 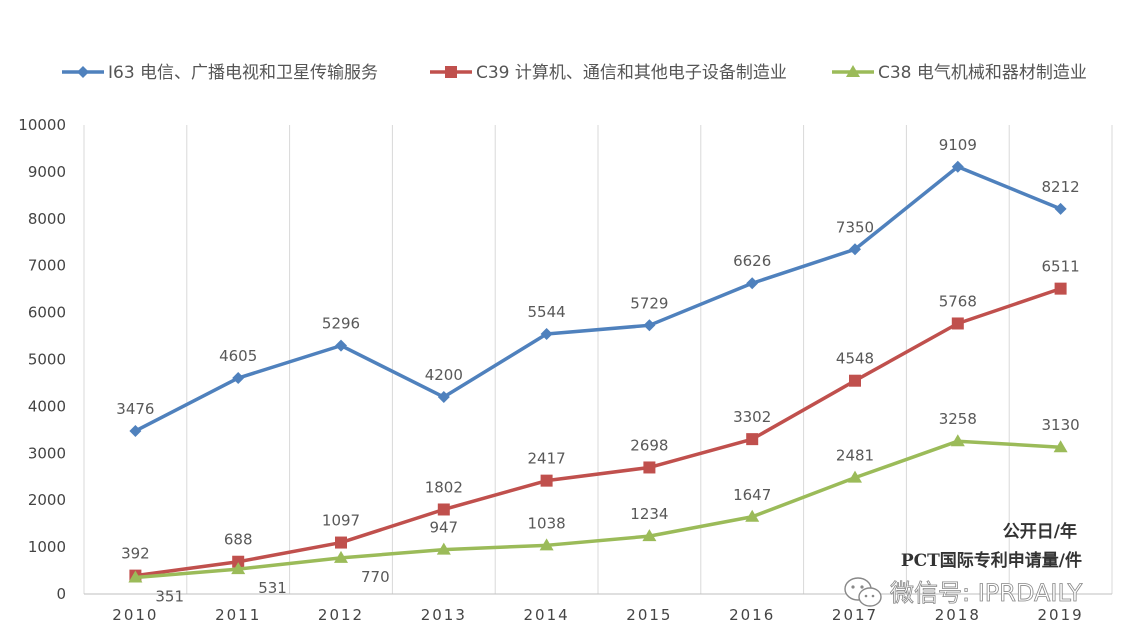 What do you see at coordinates (135, 409) in the screenshot?
I see `data-label: 3476` at bounding box center [135, 409].